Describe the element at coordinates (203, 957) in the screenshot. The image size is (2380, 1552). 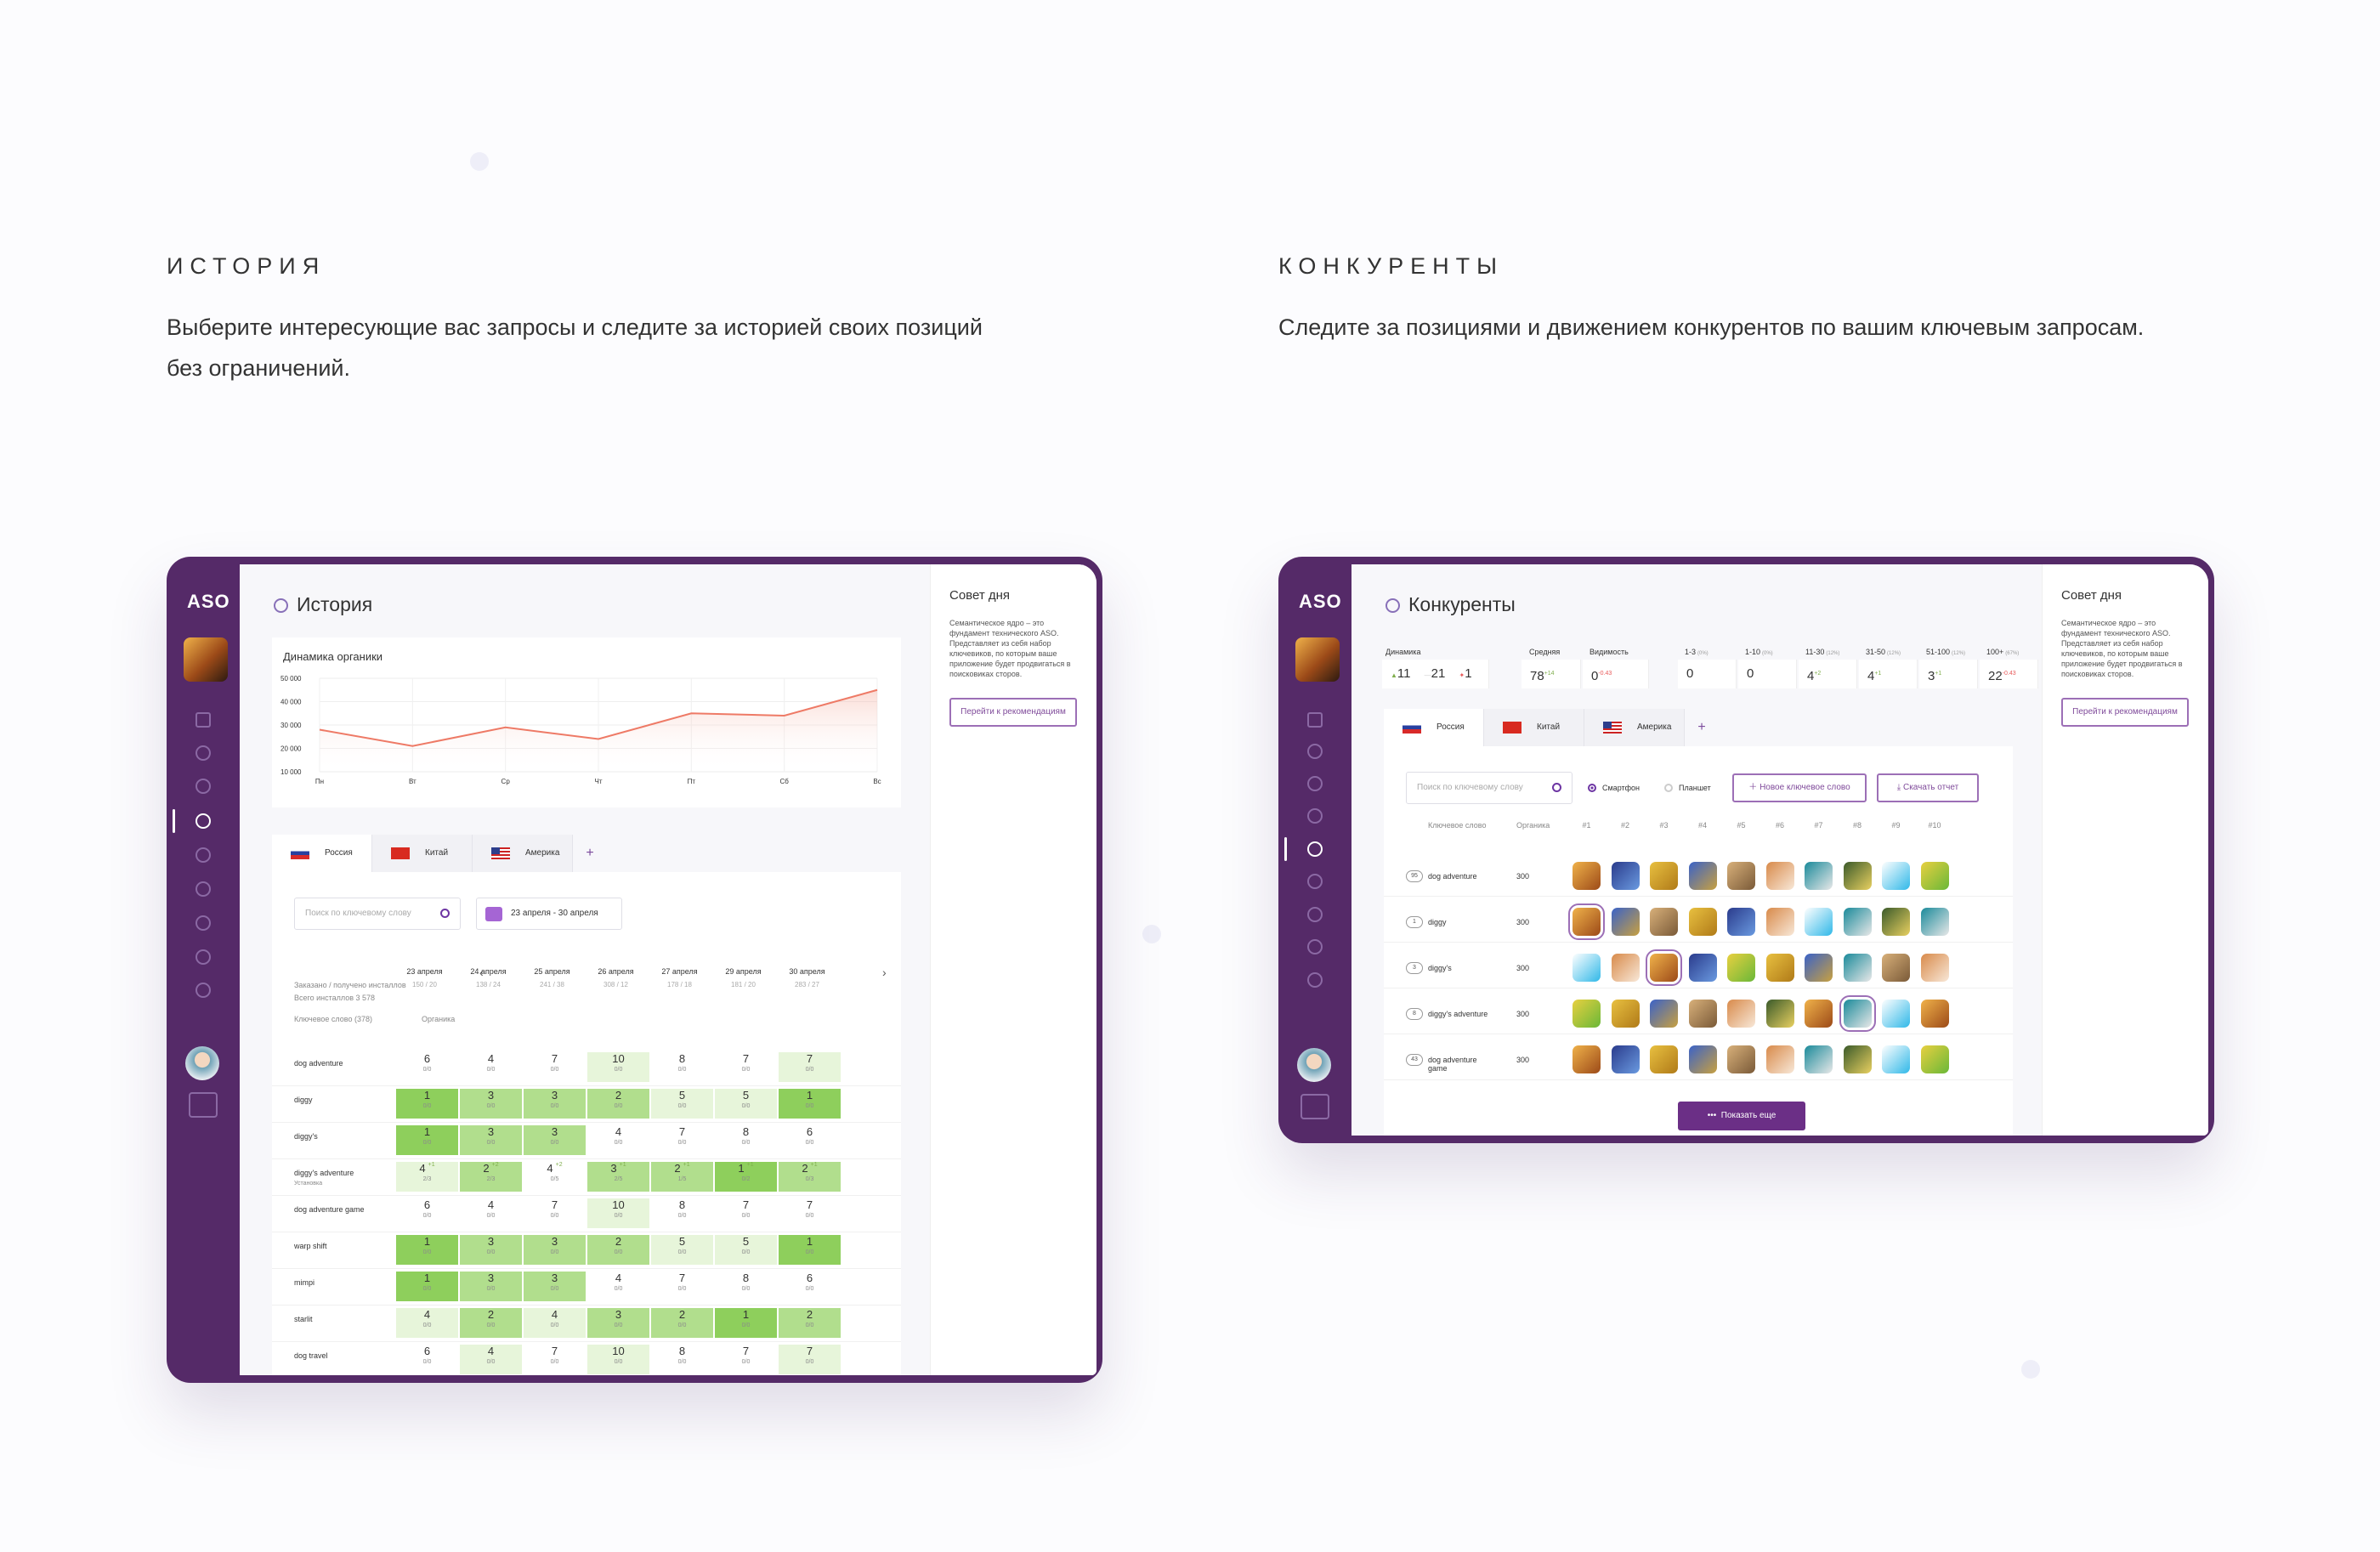
I see `help-icon` at that location.